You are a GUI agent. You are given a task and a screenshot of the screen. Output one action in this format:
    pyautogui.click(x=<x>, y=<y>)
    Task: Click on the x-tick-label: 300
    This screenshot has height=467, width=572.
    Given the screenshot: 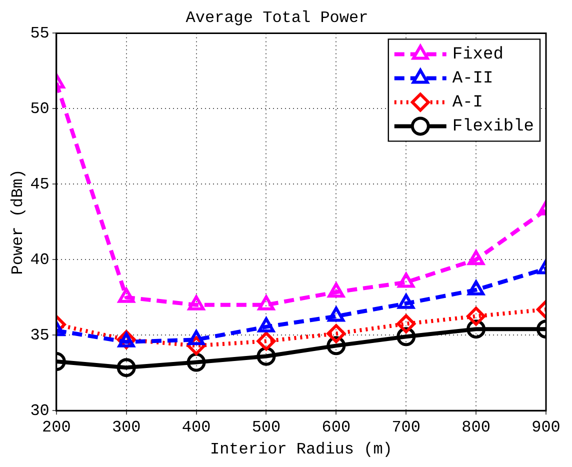 What is the action you would take?
    pyautogui.click(x=126, y=427)
    